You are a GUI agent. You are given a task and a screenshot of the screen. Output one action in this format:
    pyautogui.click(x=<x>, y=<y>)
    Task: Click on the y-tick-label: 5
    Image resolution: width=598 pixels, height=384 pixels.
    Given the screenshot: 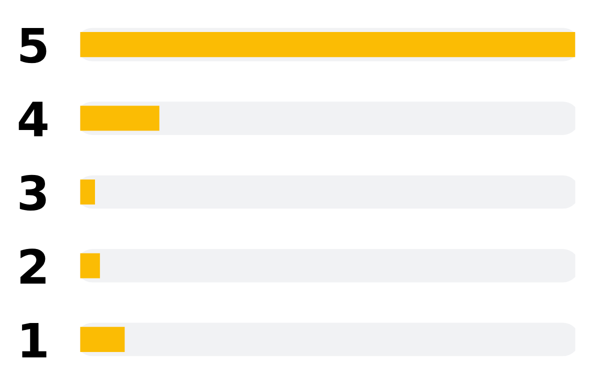 What is the action you would take?
    pyautogui.click(x=33, y=46)
    